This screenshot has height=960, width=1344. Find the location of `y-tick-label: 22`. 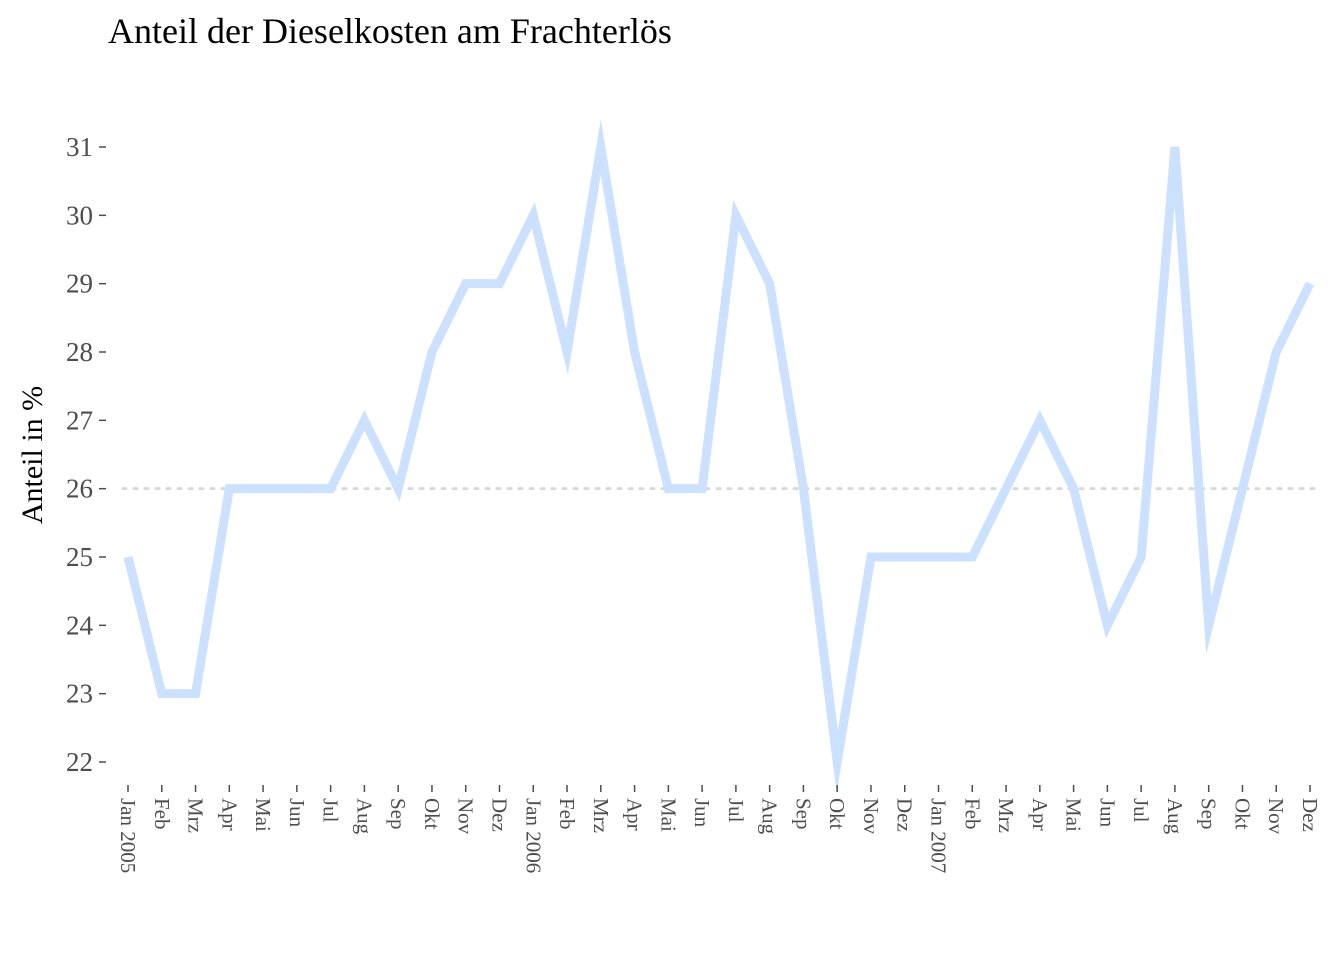

y-tick-label: 22 is located at coordinates (79, 762).